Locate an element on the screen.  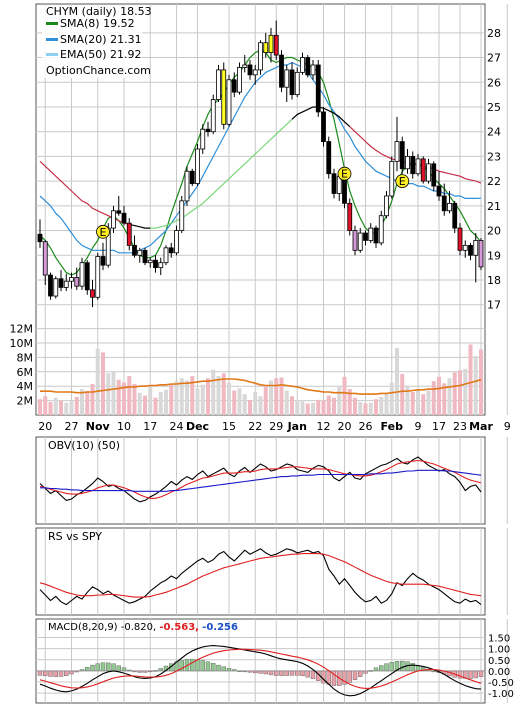
macd-tick-label: 1.00 is located at coordinates (499, 650).